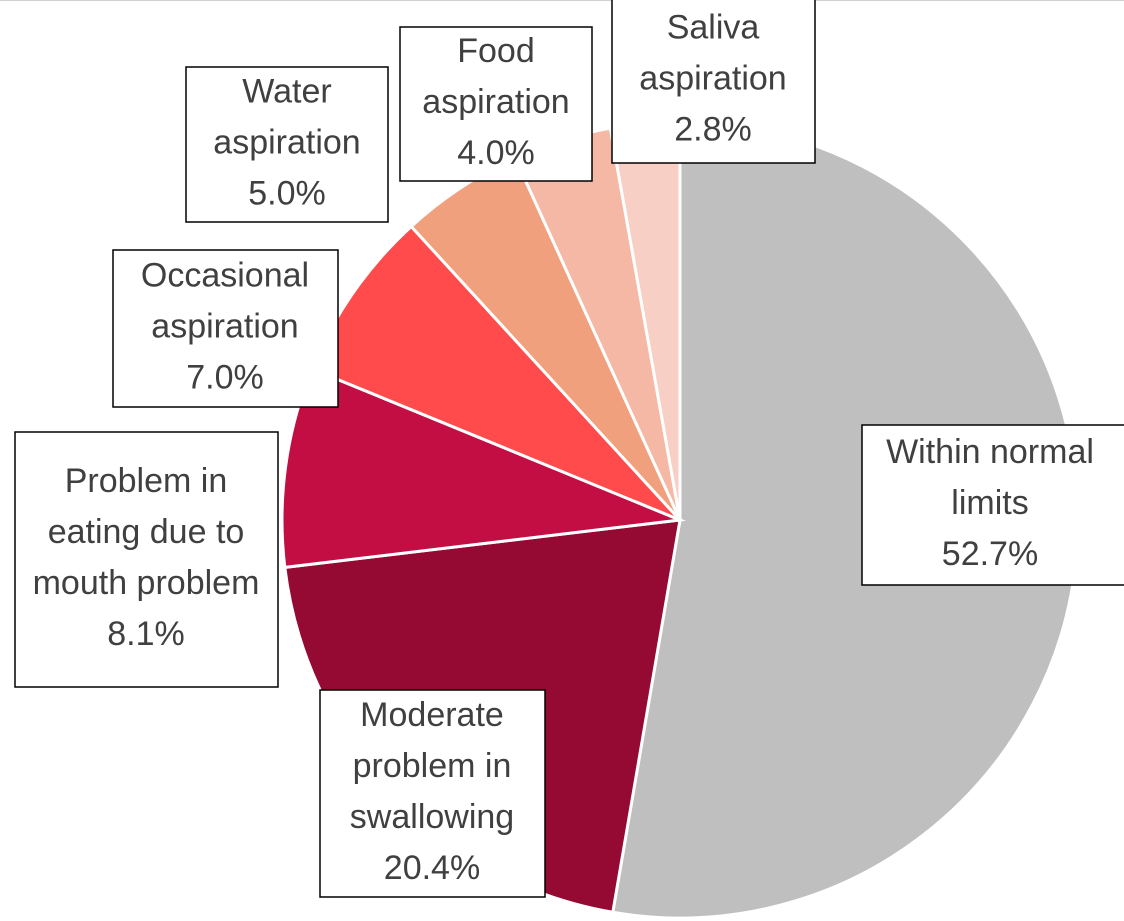 The width and height of the screenshot is (1124, 921). I want to click on label-line: limits, so click(989, 503).